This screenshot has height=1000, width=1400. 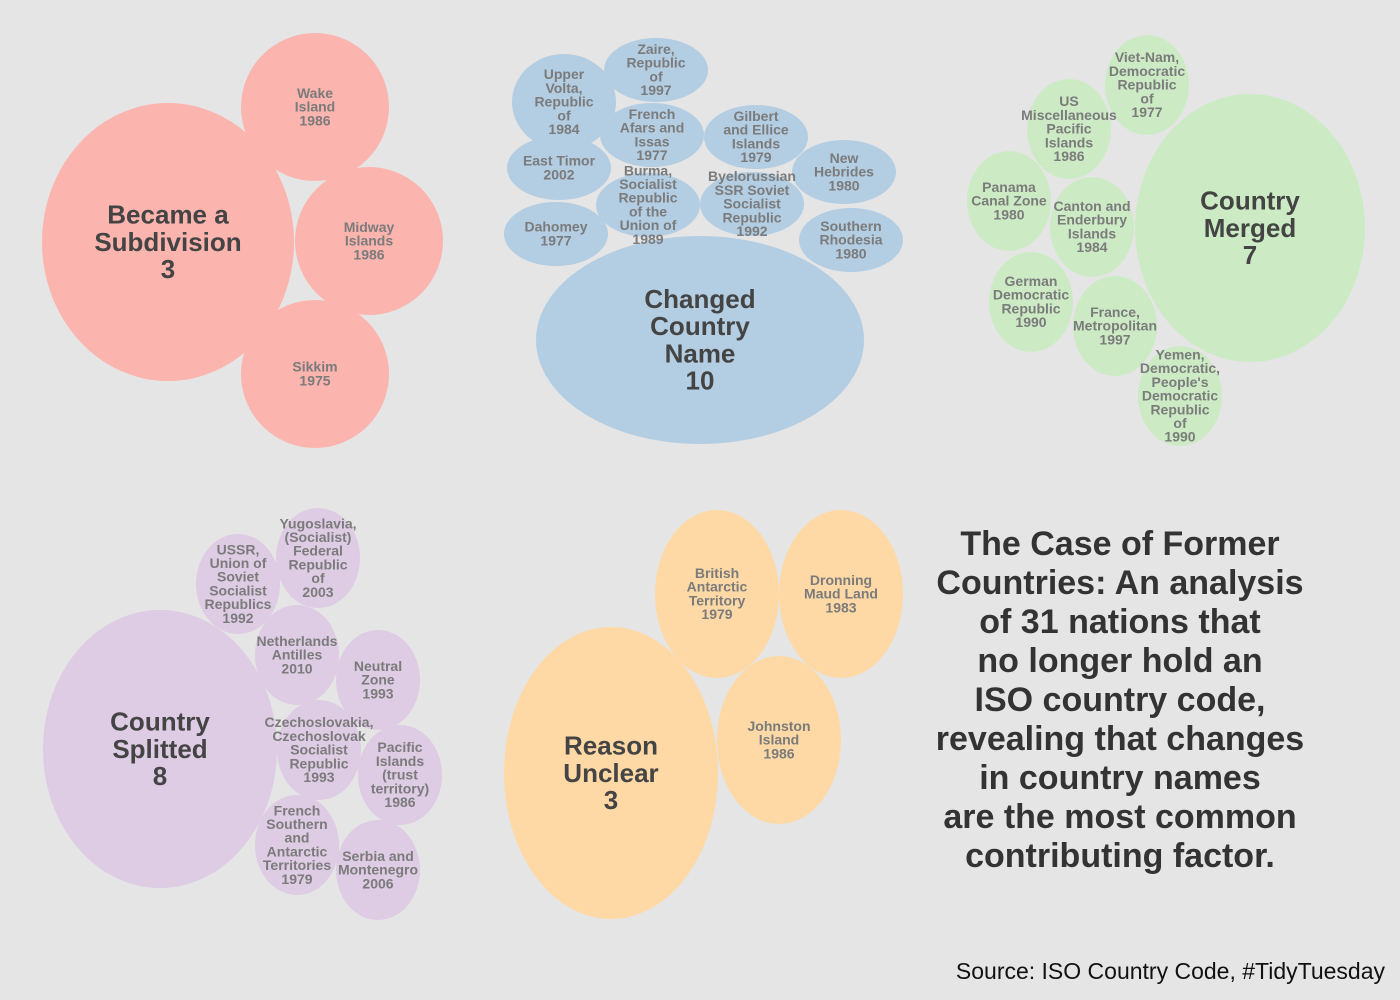 I want to click on bubble-byelorussian-ssr-soviet-socialist-republic, so click(x=752, y=204).